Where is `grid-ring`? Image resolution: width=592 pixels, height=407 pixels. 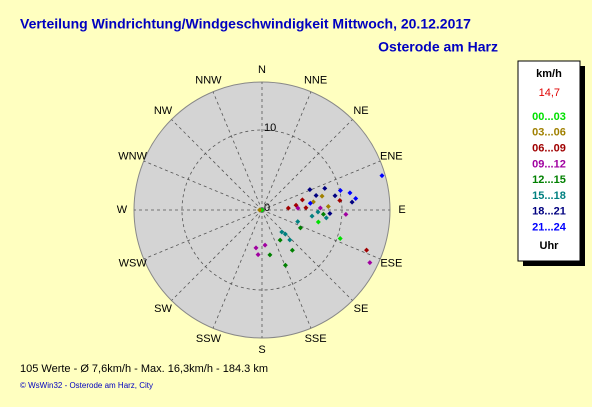 grid-ring is located at coordinates (262, 210).